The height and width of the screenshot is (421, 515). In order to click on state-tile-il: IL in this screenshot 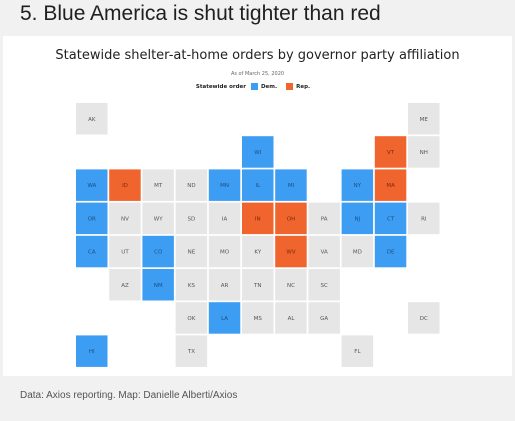, I will do `click(258, 185)`.